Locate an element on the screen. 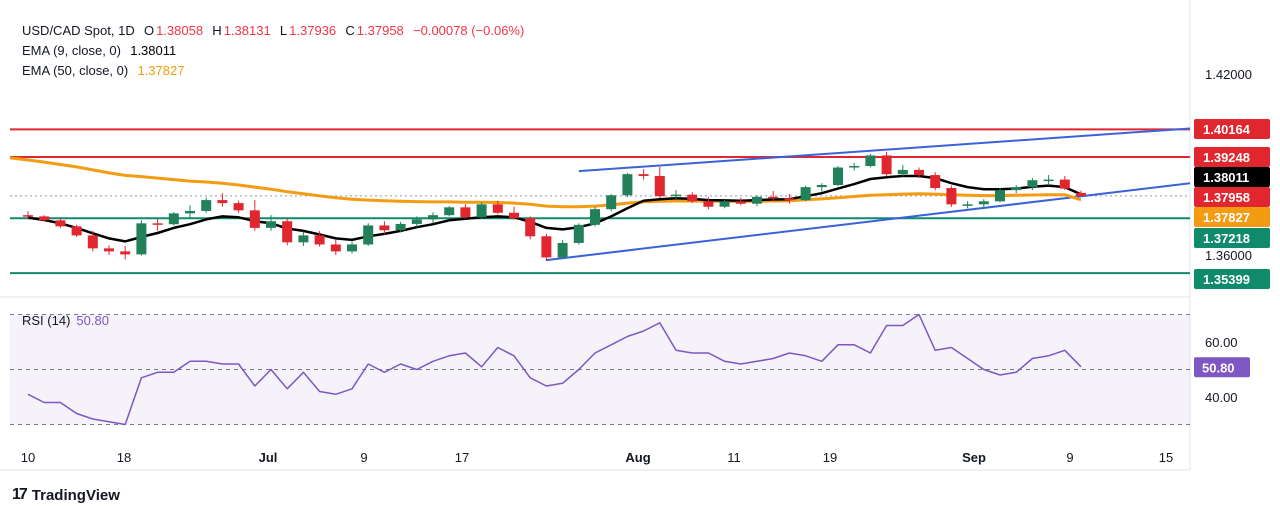 The image size is (1280, 515). rsi-tag-bg is located at coordinates (1222, 367).